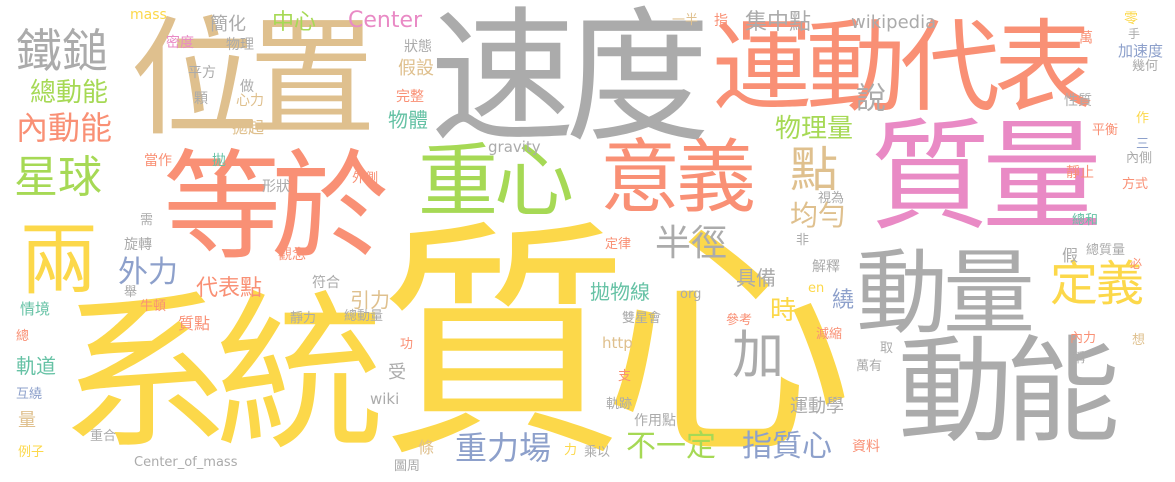  I want to click on word-momentum: 動量, so click(945, 293).